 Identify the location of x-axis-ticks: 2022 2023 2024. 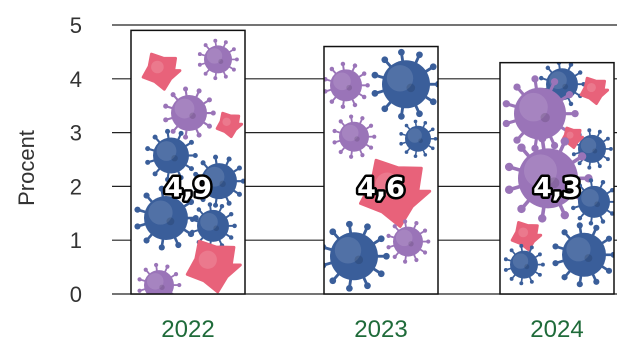
(372, 328).